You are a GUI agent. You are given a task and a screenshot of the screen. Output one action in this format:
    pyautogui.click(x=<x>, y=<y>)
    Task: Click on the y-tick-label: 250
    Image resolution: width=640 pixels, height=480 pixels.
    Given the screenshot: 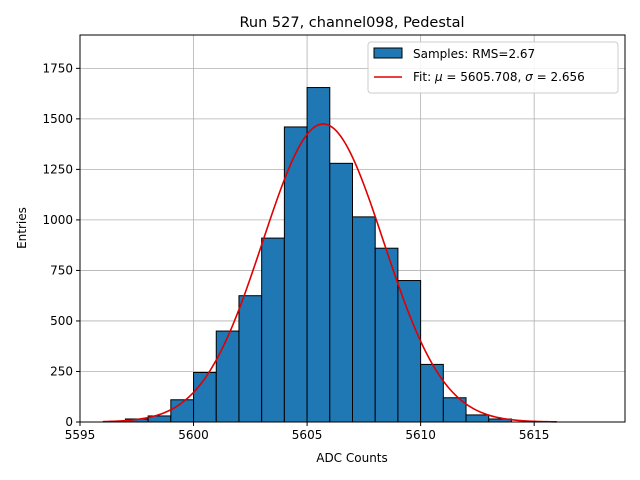 What is the action you would take?
    pyautogui.click(x=61, y=371)
    